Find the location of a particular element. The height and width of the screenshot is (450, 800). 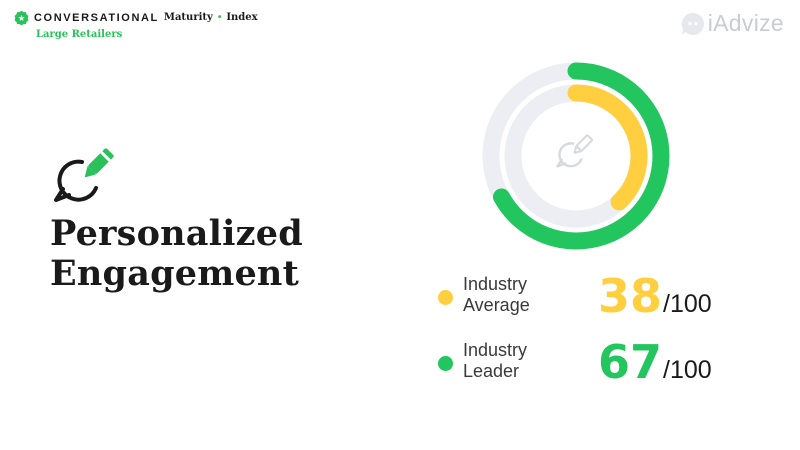

score-value-average: 38 is located at coordinates (630, 296).